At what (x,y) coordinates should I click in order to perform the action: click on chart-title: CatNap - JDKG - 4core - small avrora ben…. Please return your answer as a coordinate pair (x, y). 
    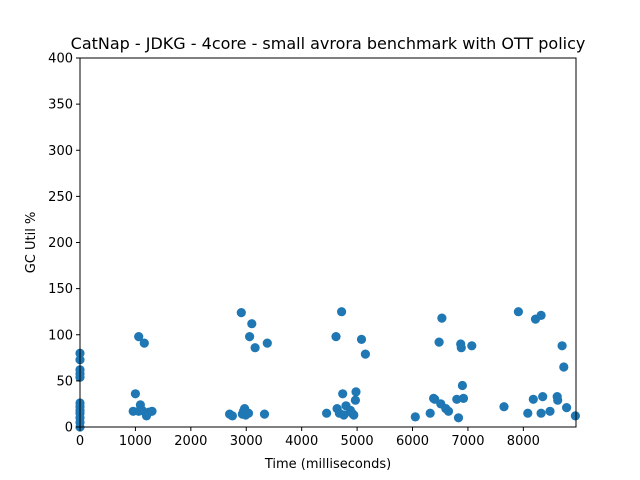
    Looking at the image, I should click on (328, 43).